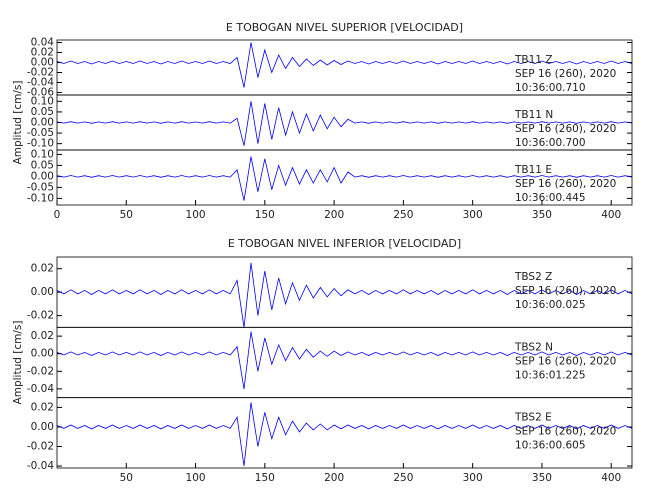 This screenshot has width=650, height=500. Describe the element at coordinates (550, 305) in the screenshot. I see `trace-time: 10:36:00.025` at that location.